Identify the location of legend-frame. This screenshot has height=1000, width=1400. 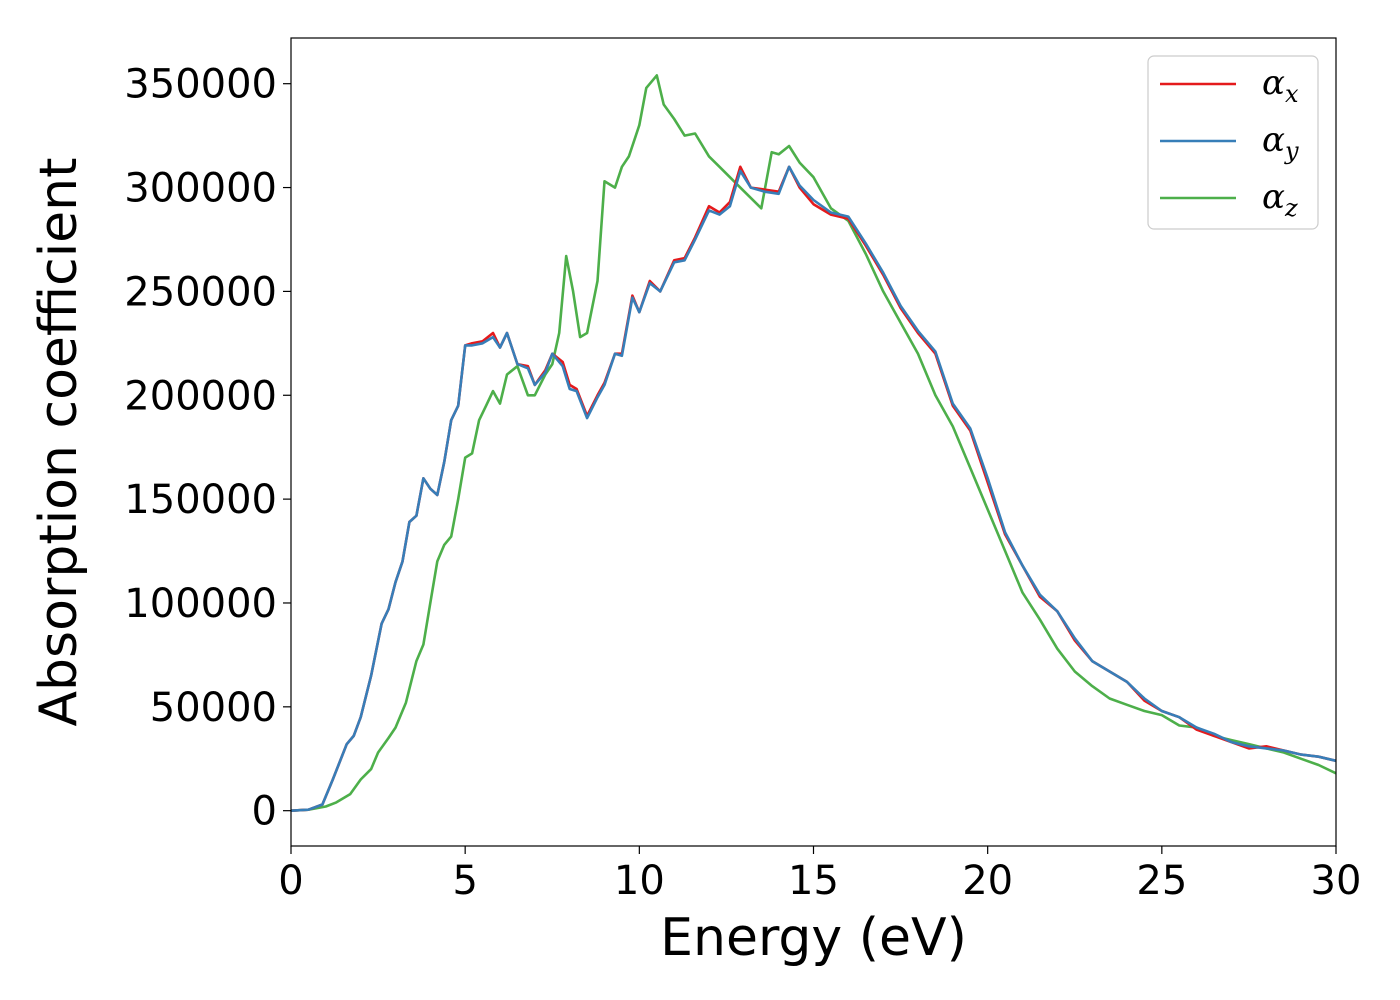
(1233, 142).